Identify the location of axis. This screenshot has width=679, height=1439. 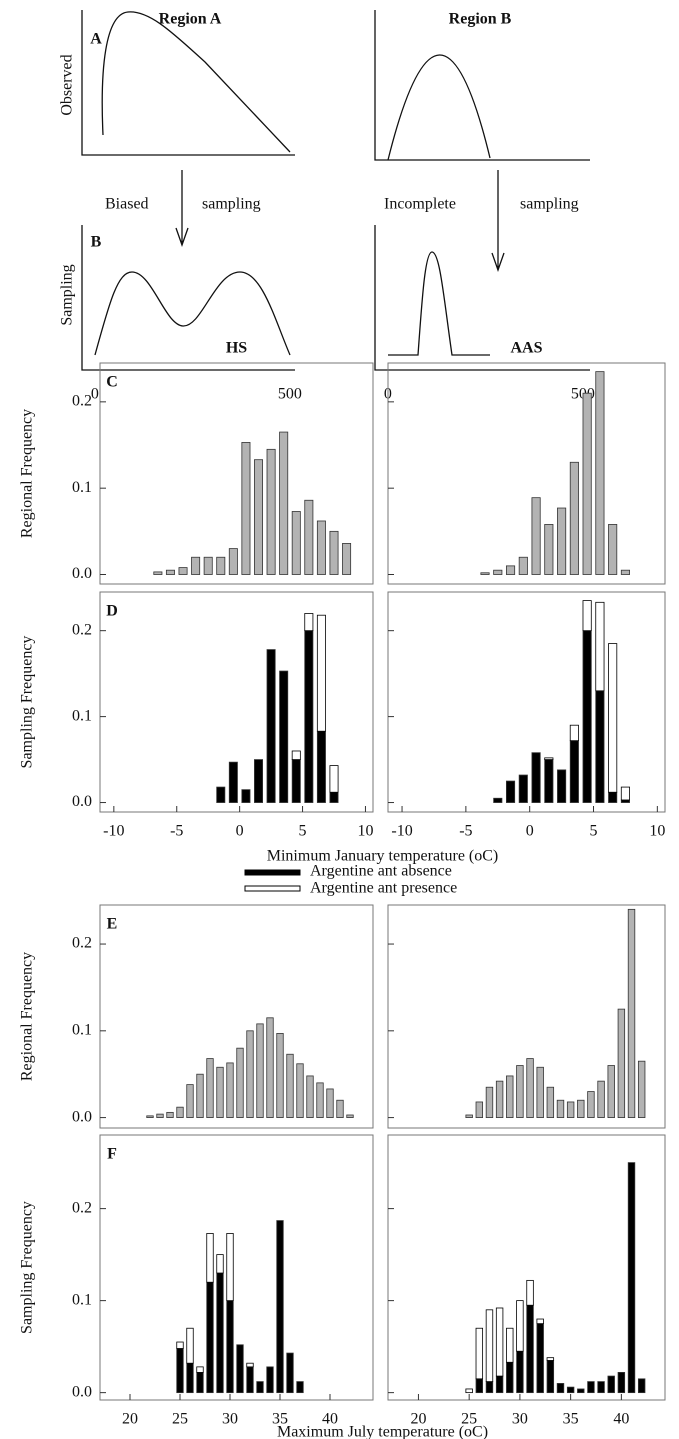
(188, 83).